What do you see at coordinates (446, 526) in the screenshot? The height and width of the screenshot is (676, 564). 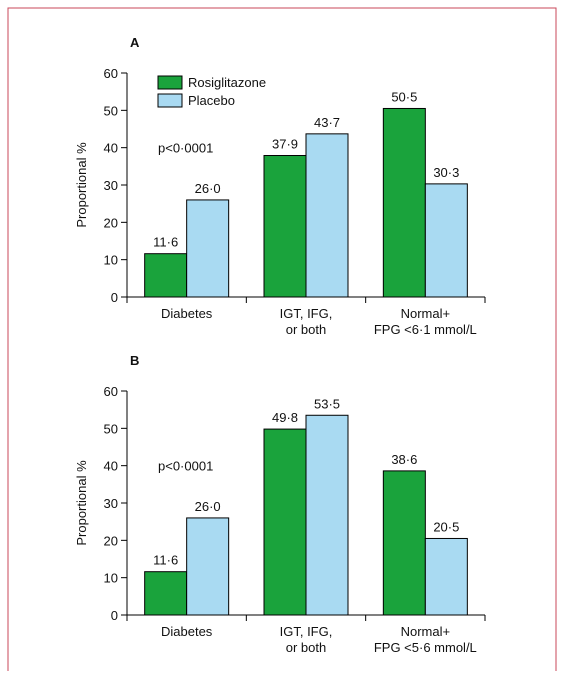 I see `value-label: 20·5` at bounding box center [446, 526].